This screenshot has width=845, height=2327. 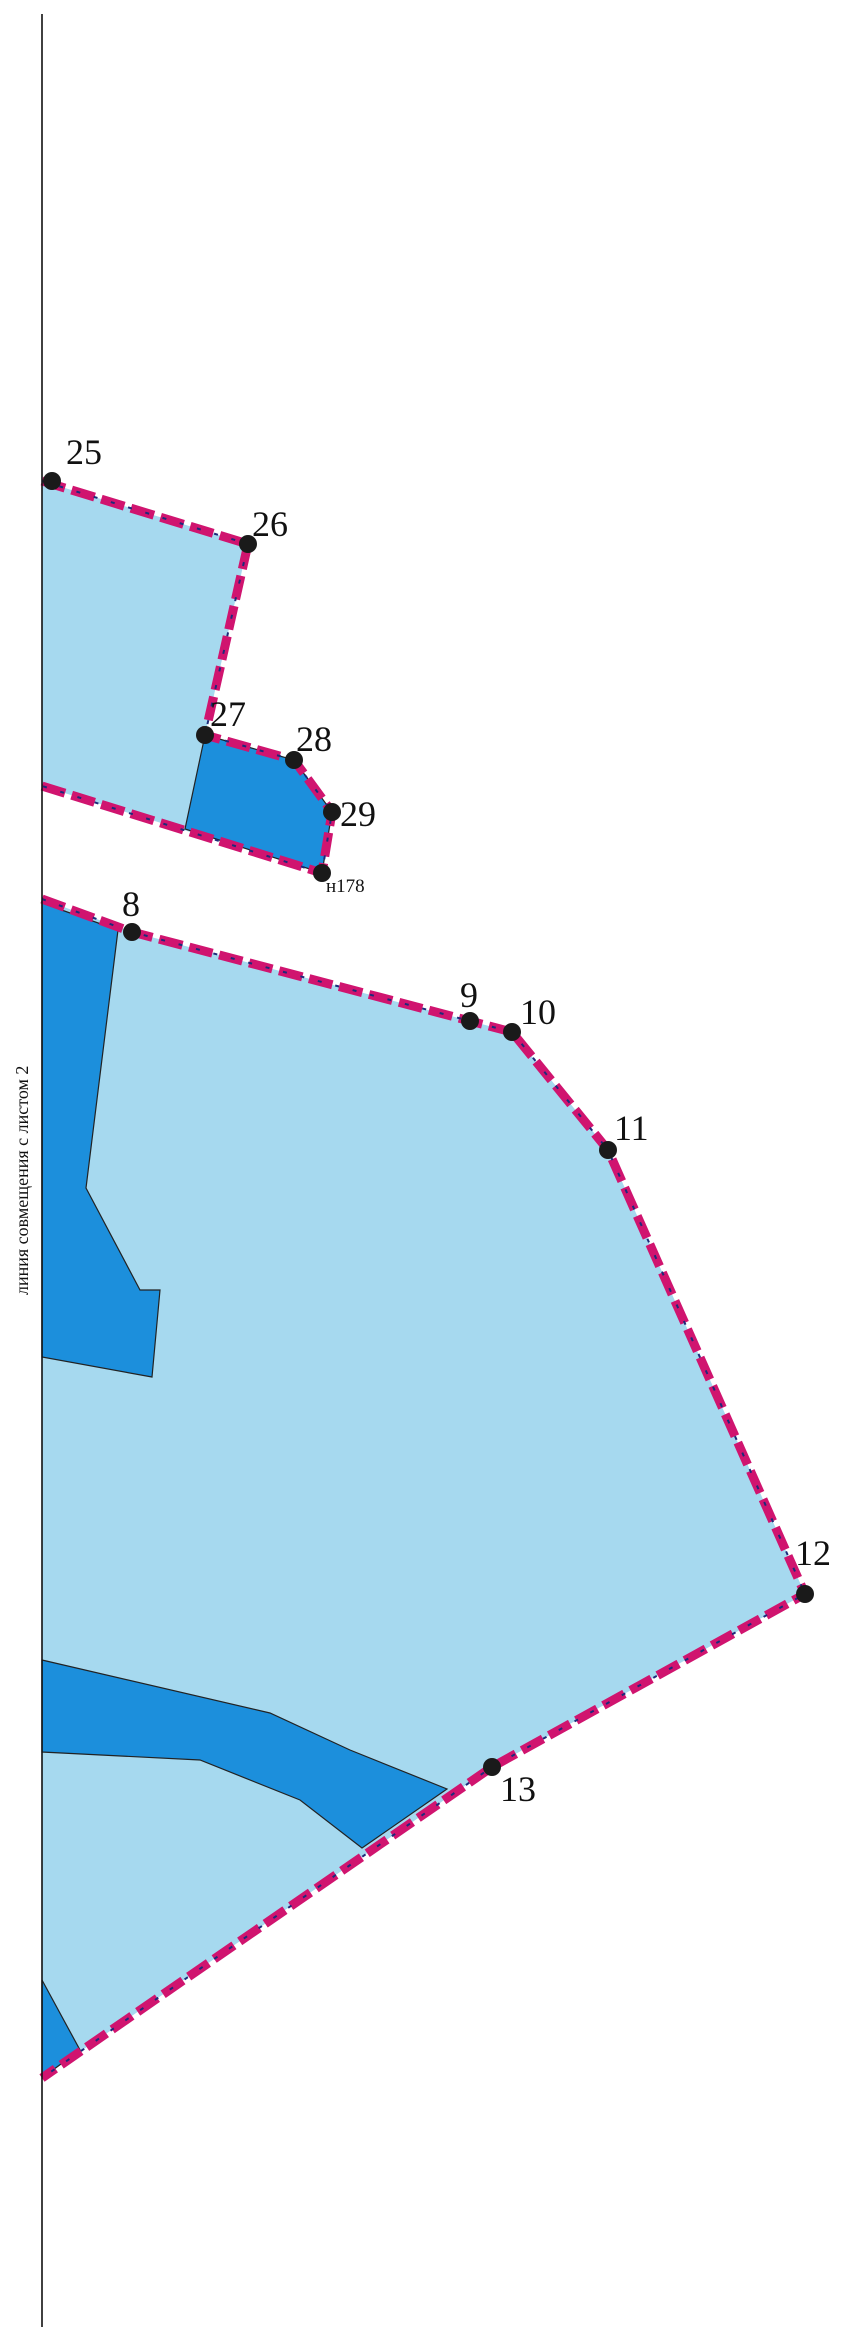 What do you see at coordinates (518, 1789) in the screenshot?
I see `point-label-13: 13` at bounding box center [518, 1789].